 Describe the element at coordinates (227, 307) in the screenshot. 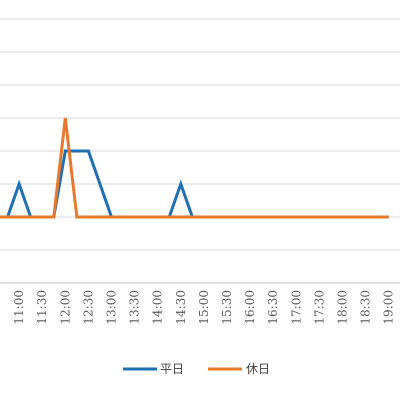

I see `x-tick-label: 15:30` at that location.